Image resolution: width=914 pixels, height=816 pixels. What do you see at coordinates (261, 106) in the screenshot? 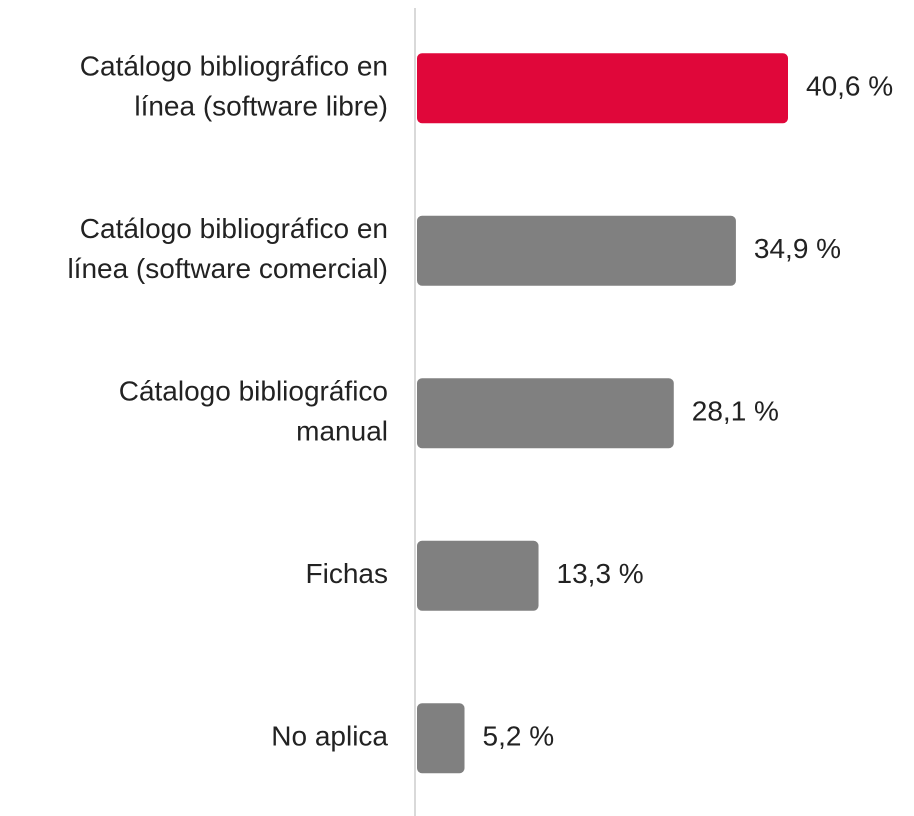
I see `category-label: línea (software libre)` at bounding box center [261, 106].